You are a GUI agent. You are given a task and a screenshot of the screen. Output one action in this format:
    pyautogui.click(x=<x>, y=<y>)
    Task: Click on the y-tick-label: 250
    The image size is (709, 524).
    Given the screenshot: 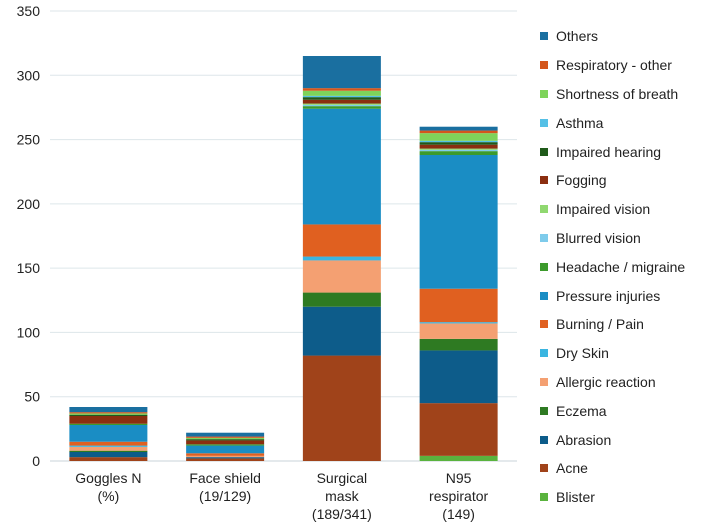 What is the action you would take?
    pyautogui.click(x=29, y=140)
    